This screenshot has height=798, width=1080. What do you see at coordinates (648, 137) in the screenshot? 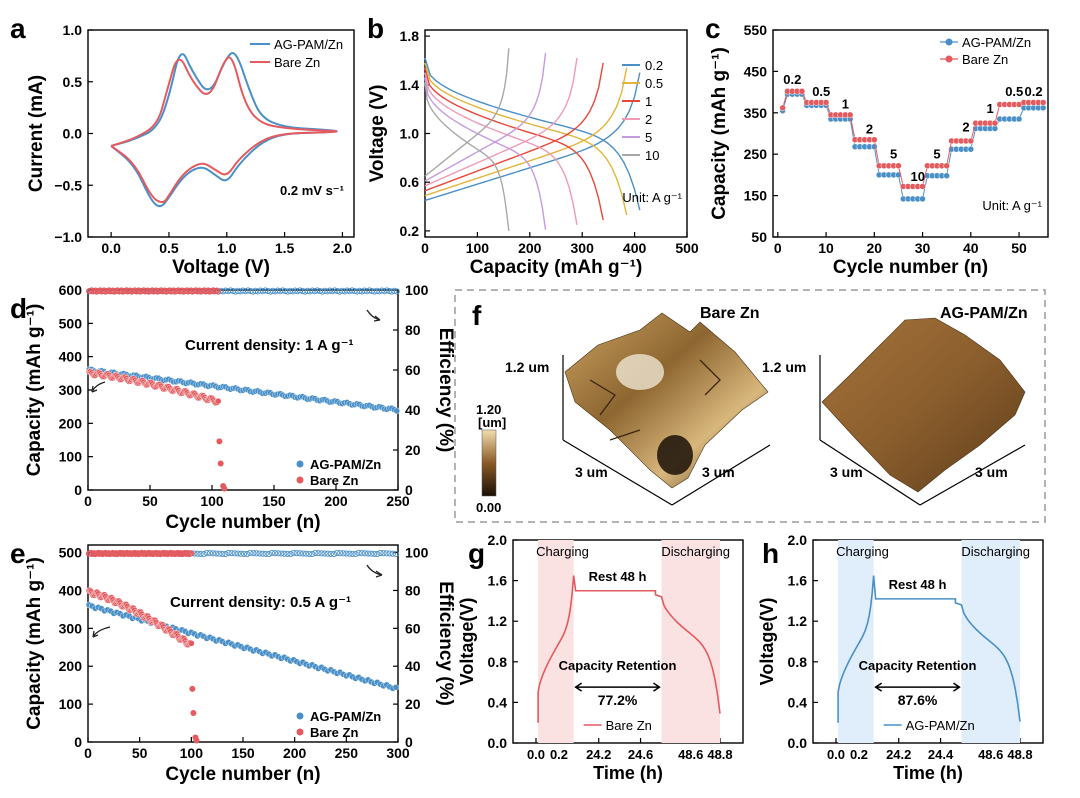
I see `legend-label: 5` at bounding box center [648, 137].